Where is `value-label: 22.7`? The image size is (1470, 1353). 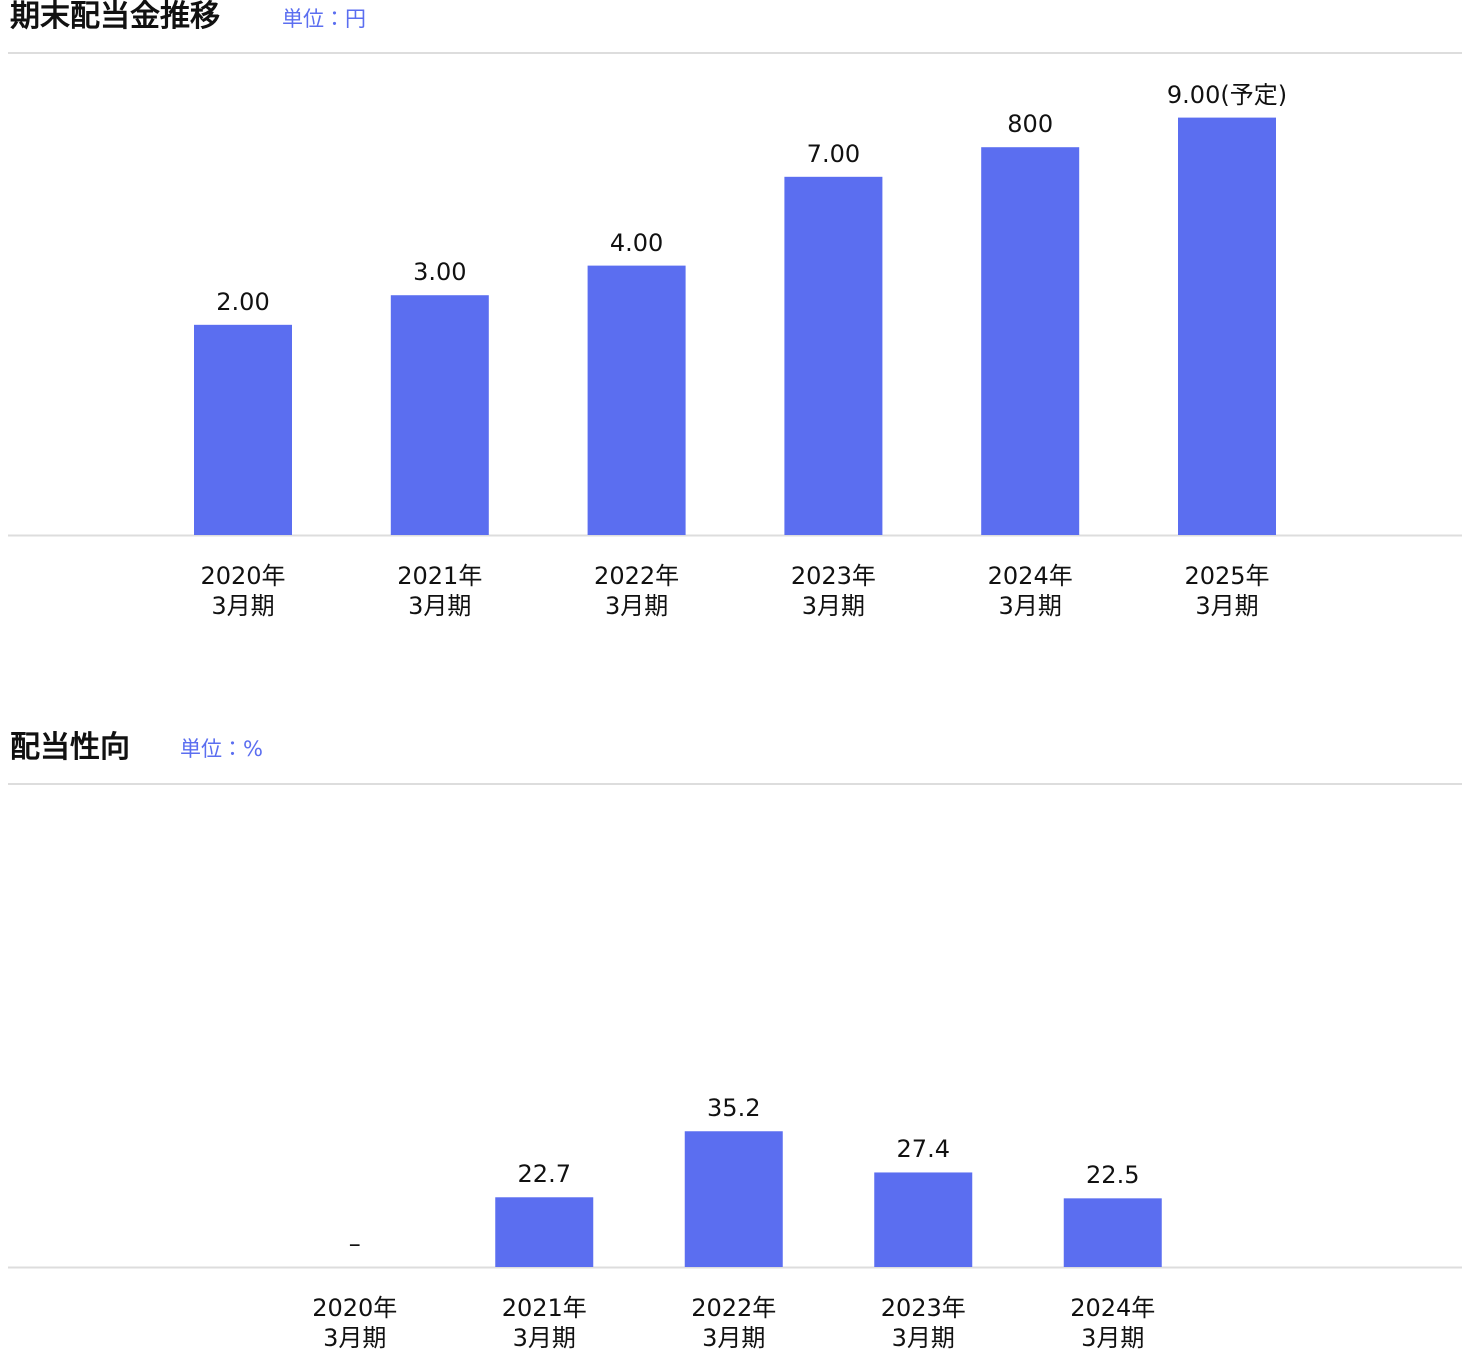 value-label: 22.7 is located at coordinates (544, 1174).